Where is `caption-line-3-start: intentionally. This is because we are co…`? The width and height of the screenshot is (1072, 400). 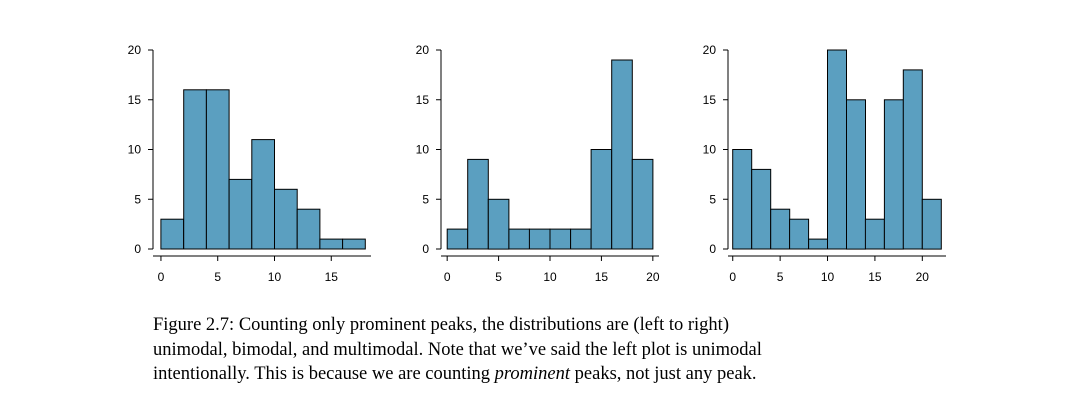 caption-line-3-start: intentionally. This is because we are co… is located at coordinates (324, 374).